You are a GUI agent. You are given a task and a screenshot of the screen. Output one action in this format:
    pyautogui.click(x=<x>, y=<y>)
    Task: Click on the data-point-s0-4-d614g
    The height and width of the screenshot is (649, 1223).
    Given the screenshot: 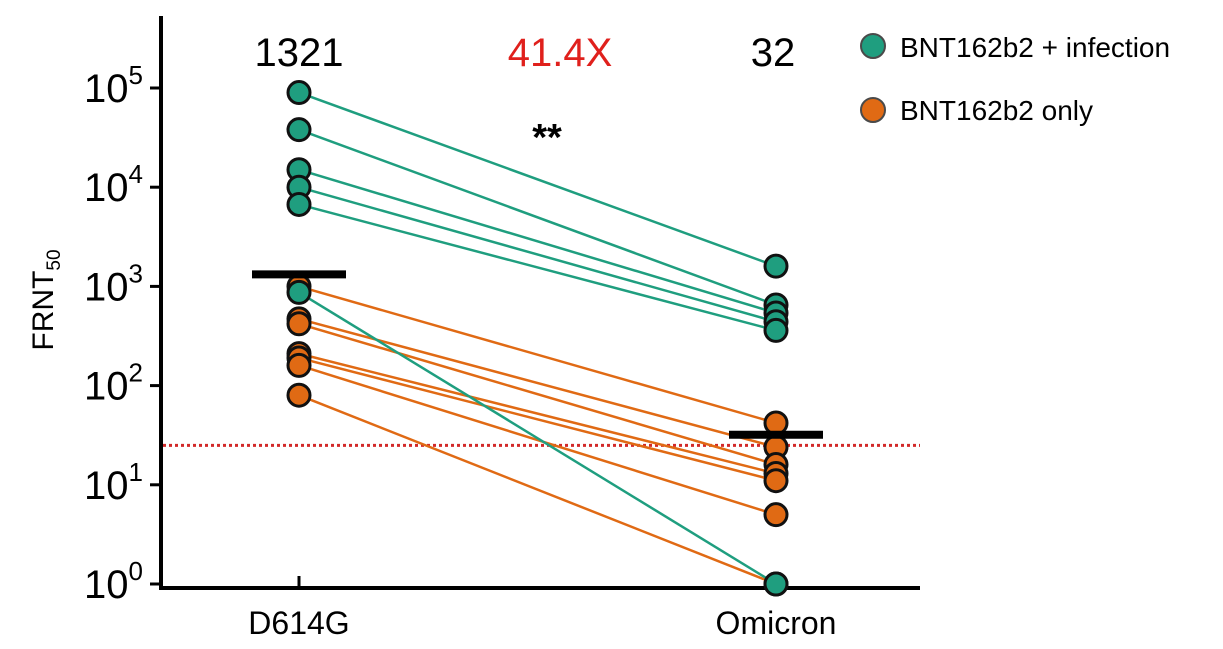 What is the action you would take?
    pyautogui.click(x=299, y=204)
    